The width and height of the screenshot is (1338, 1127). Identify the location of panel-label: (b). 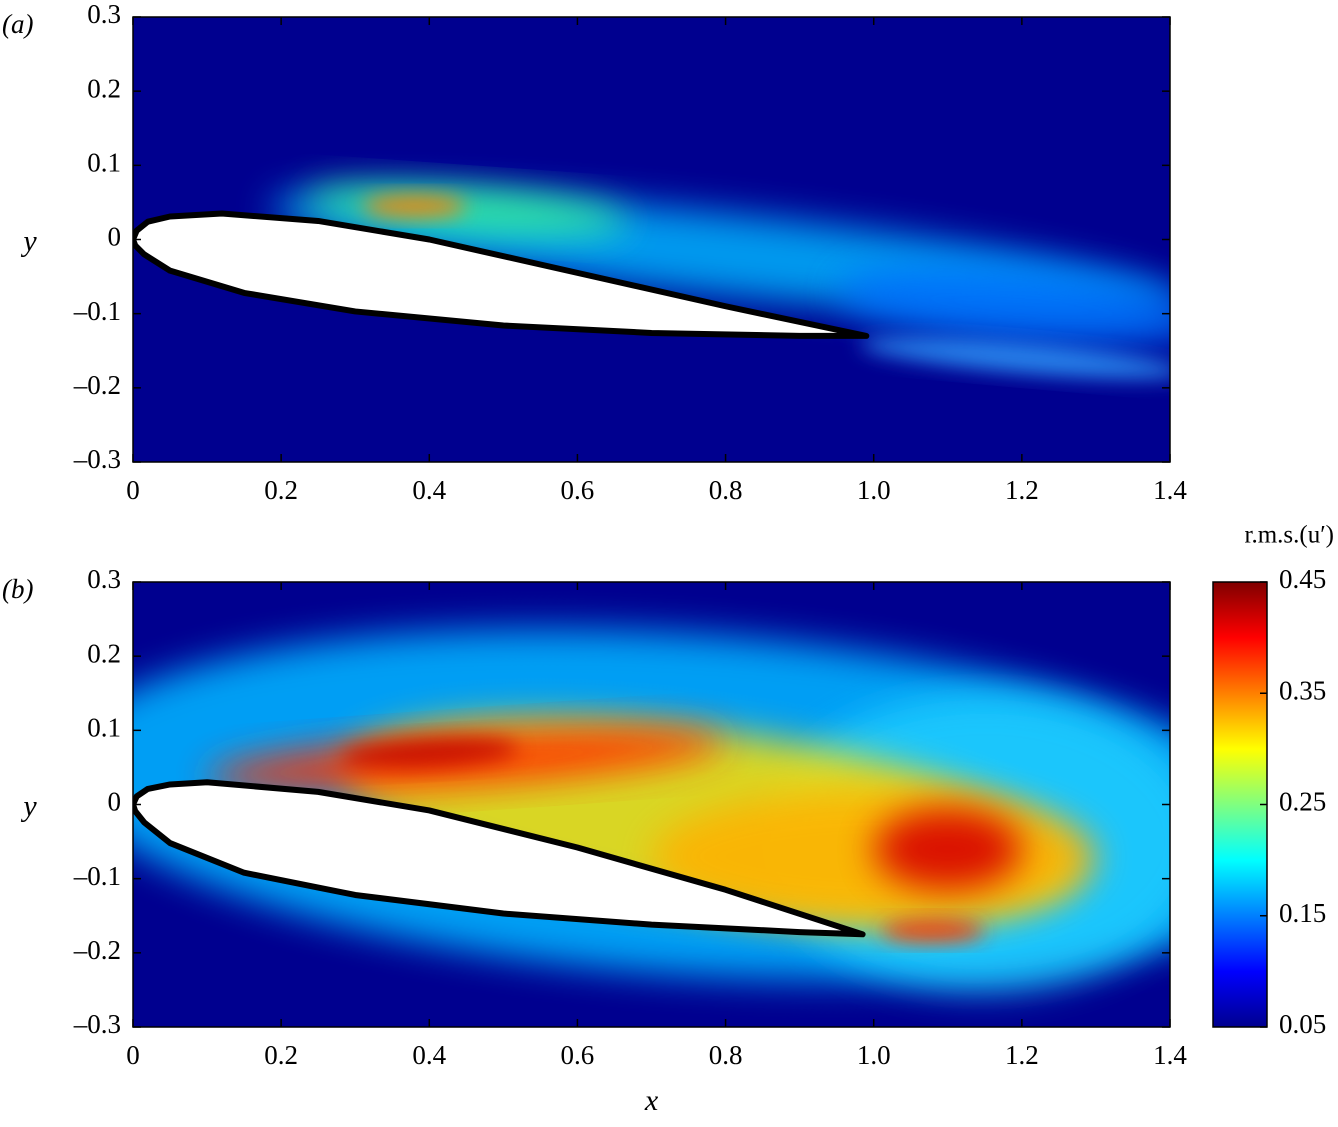
(17, 589).